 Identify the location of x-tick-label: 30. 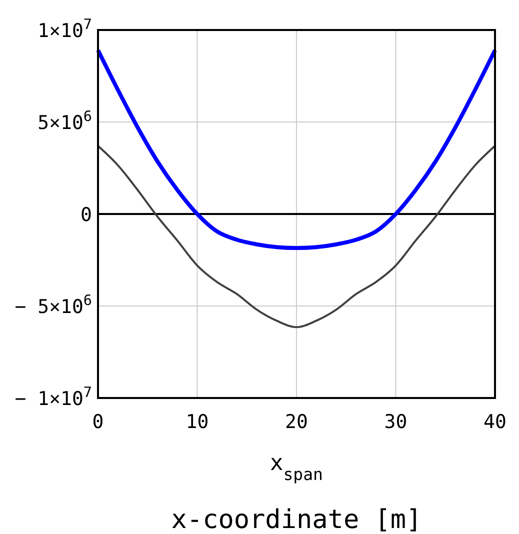
(396, 422).